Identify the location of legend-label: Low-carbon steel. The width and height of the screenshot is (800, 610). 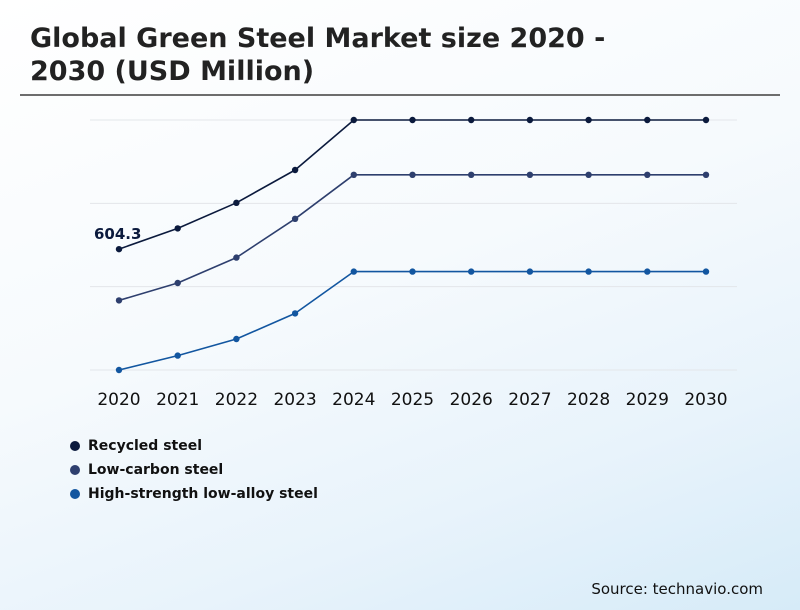
(156, 470).